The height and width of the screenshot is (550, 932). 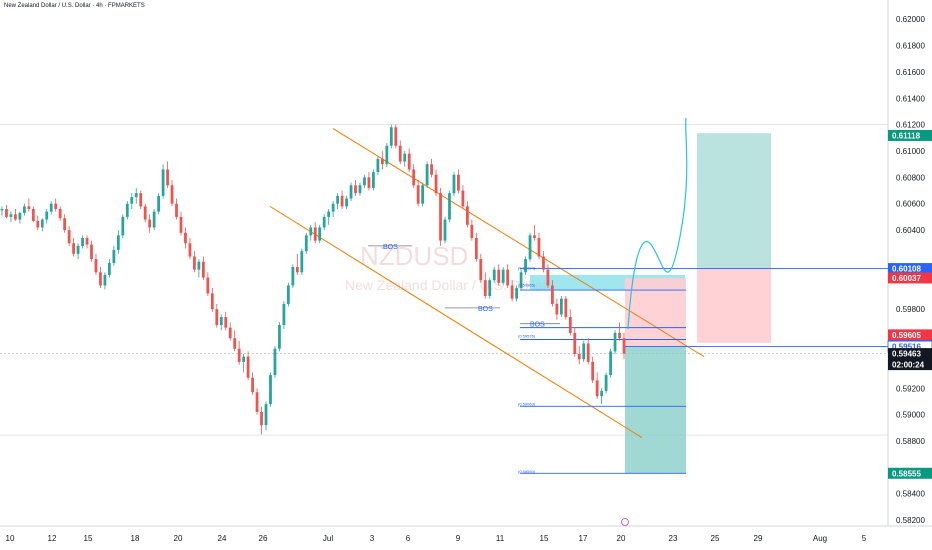 What do you see at coordinates (328, 538) in the screenshot?
I see `time-tick-label: Jul` at bounding box center [328, 538].